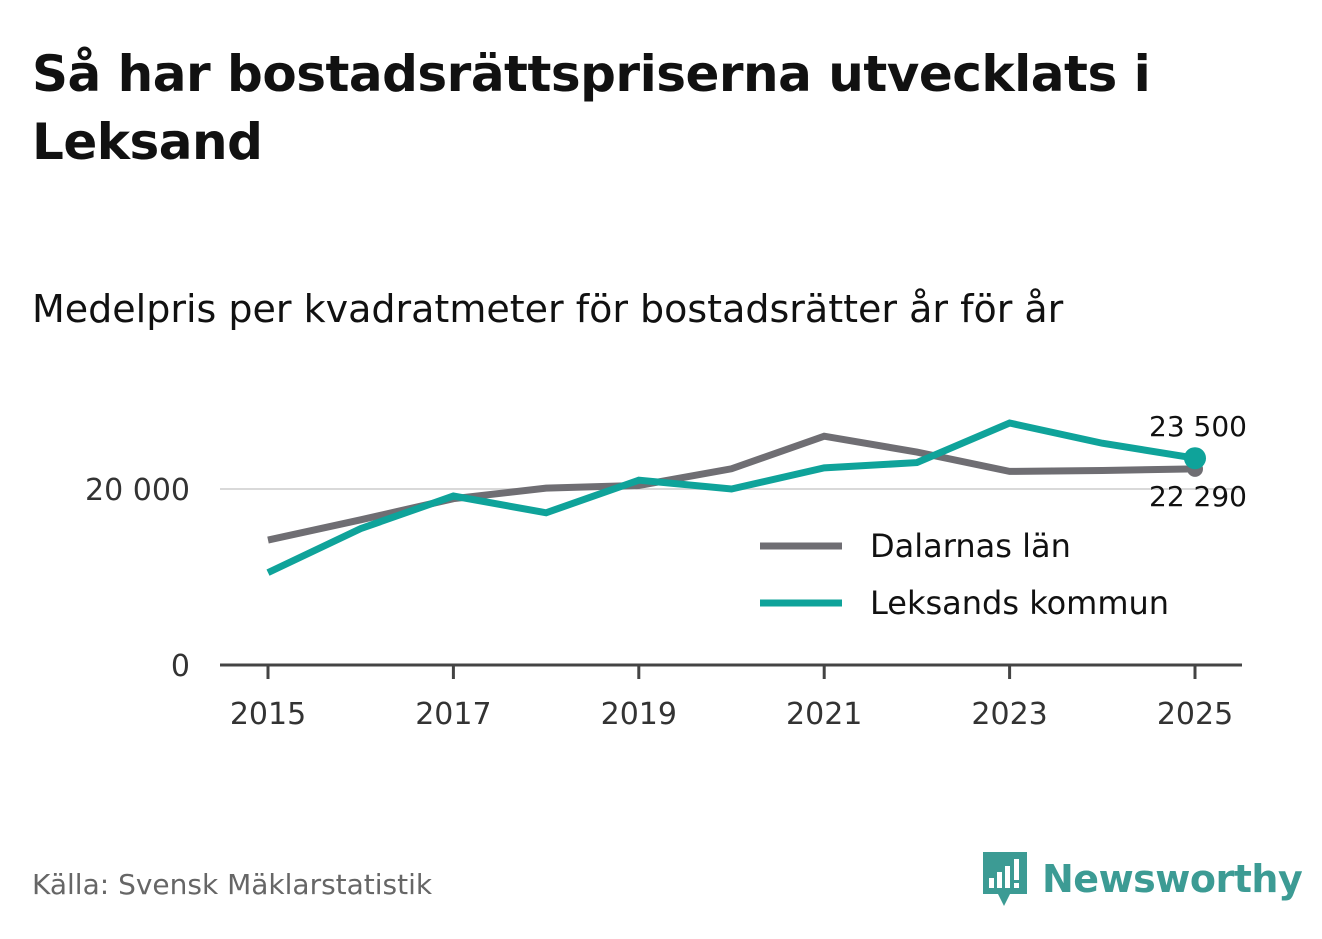 The height and width of the screenshot is (939, 1322). What do you see at coordinates (232, 884) in the screenshot?
I see `source-text: Källa: Svensk Mäklarstatistik` at bounding box center [232, 884].